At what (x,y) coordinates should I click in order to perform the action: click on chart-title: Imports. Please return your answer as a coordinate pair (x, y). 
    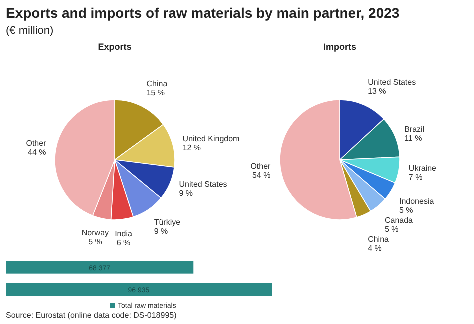
    Looking at the image, I should click on (340, 47).